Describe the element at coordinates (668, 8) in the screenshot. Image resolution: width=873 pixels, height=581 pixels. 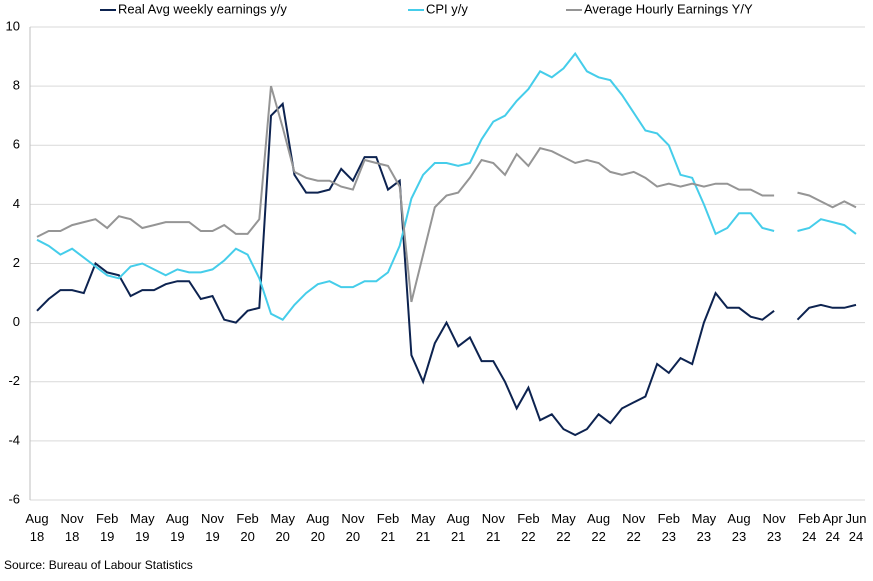
I see `legend-label: Average Hourly Earnings Y/Y` at that location.